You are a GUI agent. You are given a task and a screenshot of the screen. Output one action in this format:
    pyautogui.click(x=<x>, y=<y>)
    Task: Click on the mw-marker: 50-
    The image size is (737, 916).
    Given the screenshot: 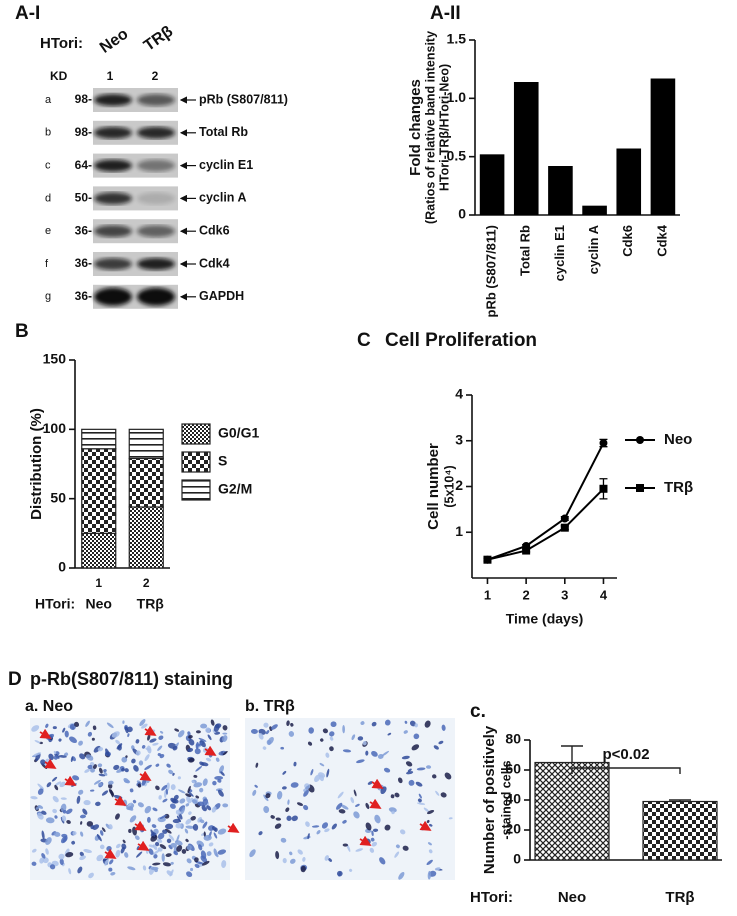 What is the action you would take?
    pyautogui.click(x=83, y=198)
    